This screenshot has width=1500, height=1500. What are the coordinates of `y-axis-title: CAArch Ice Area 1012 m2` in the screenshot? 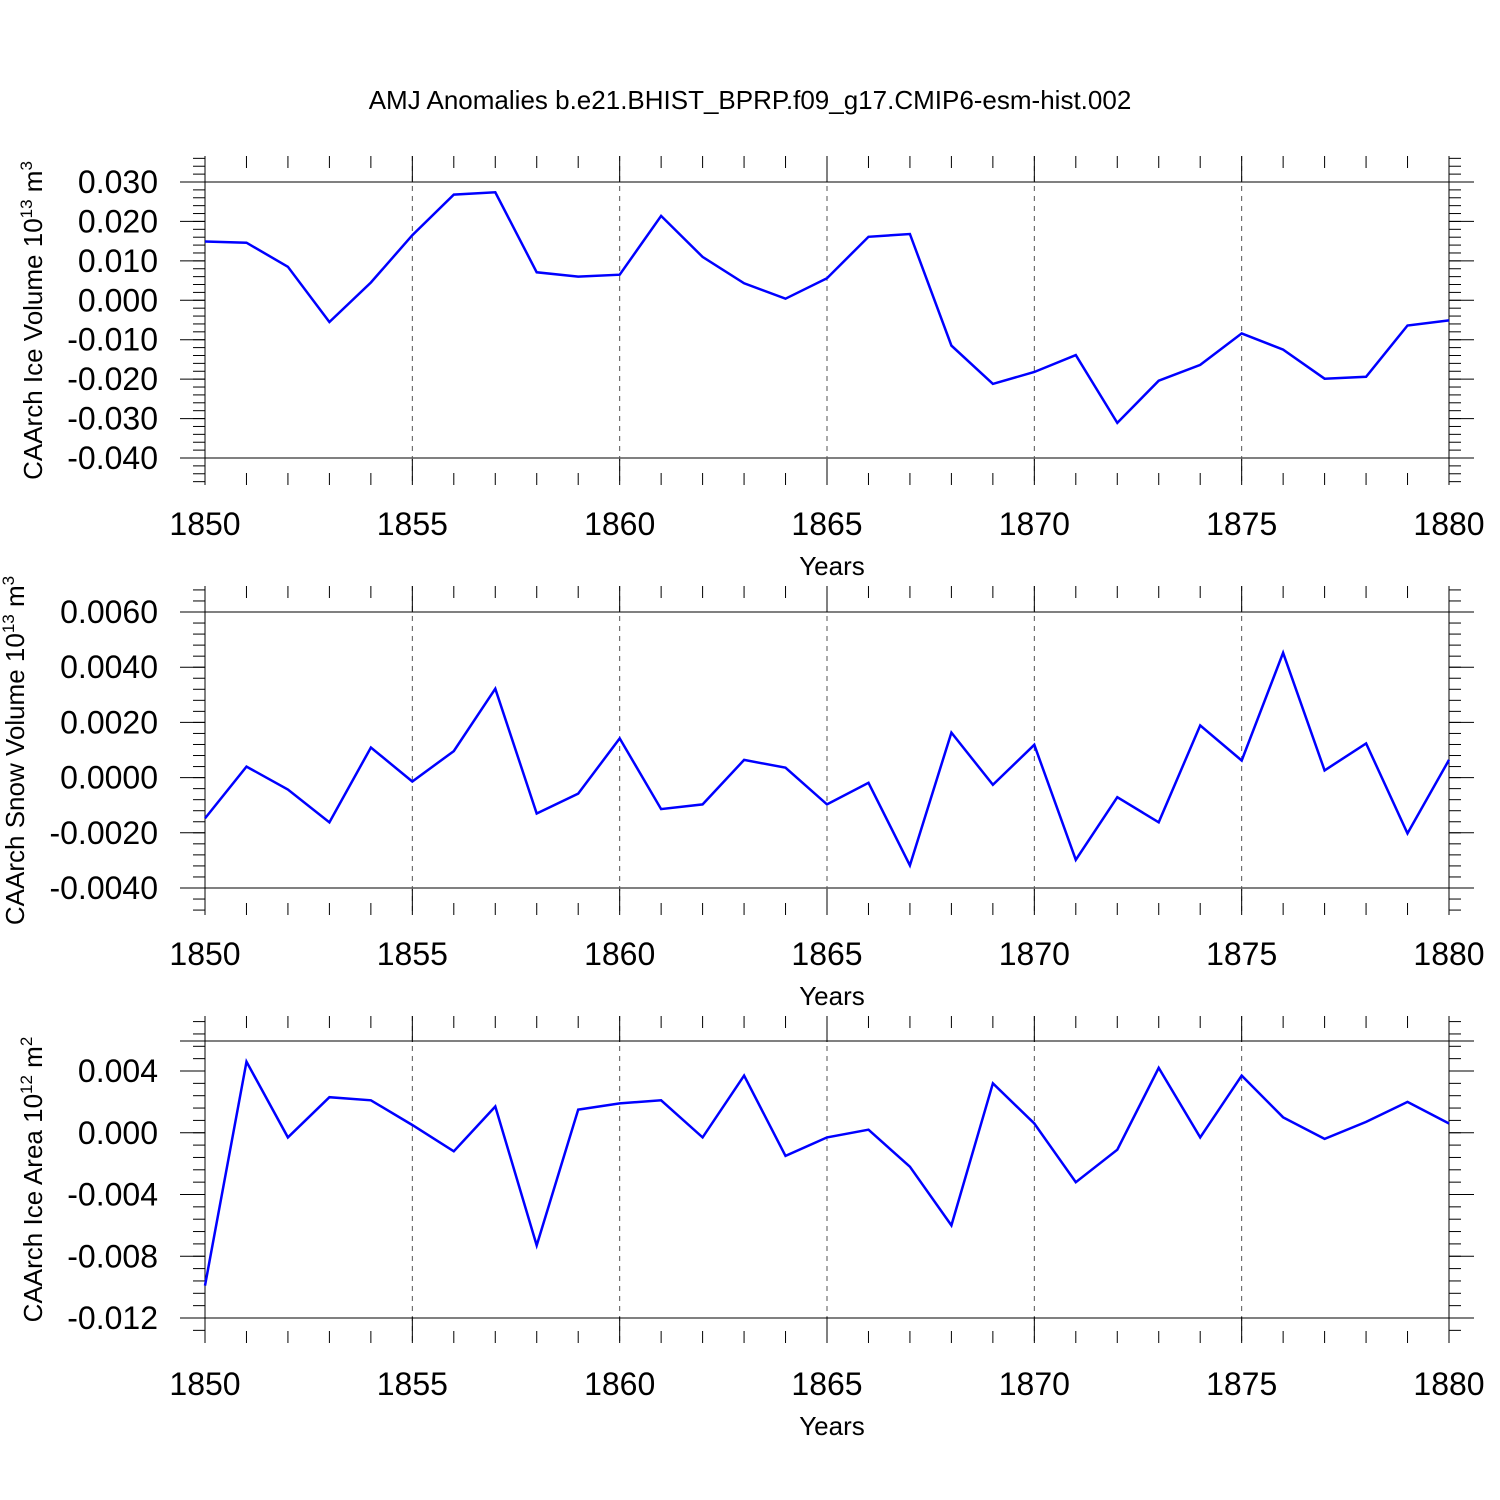 It's located at (32, 1180).